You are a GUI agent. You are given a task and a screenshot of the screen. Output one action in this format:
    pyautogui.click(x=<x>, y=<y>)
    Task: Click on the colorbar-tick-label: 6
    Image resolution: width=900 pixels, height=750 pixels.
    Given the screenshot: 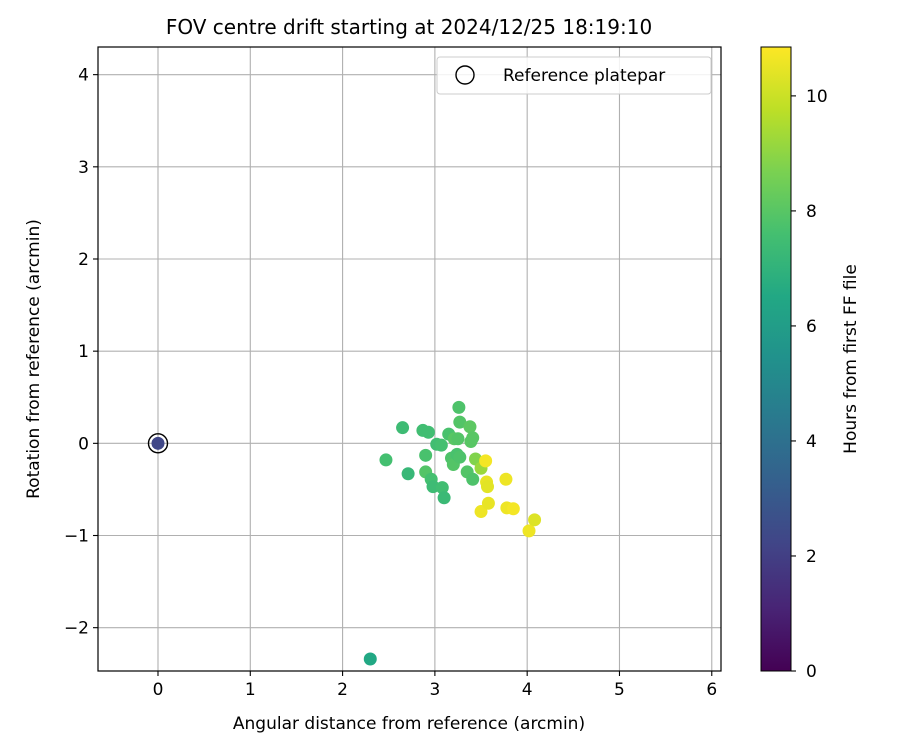 What is the action you would take?
    pyautogui.click(x=811, y=327)
    